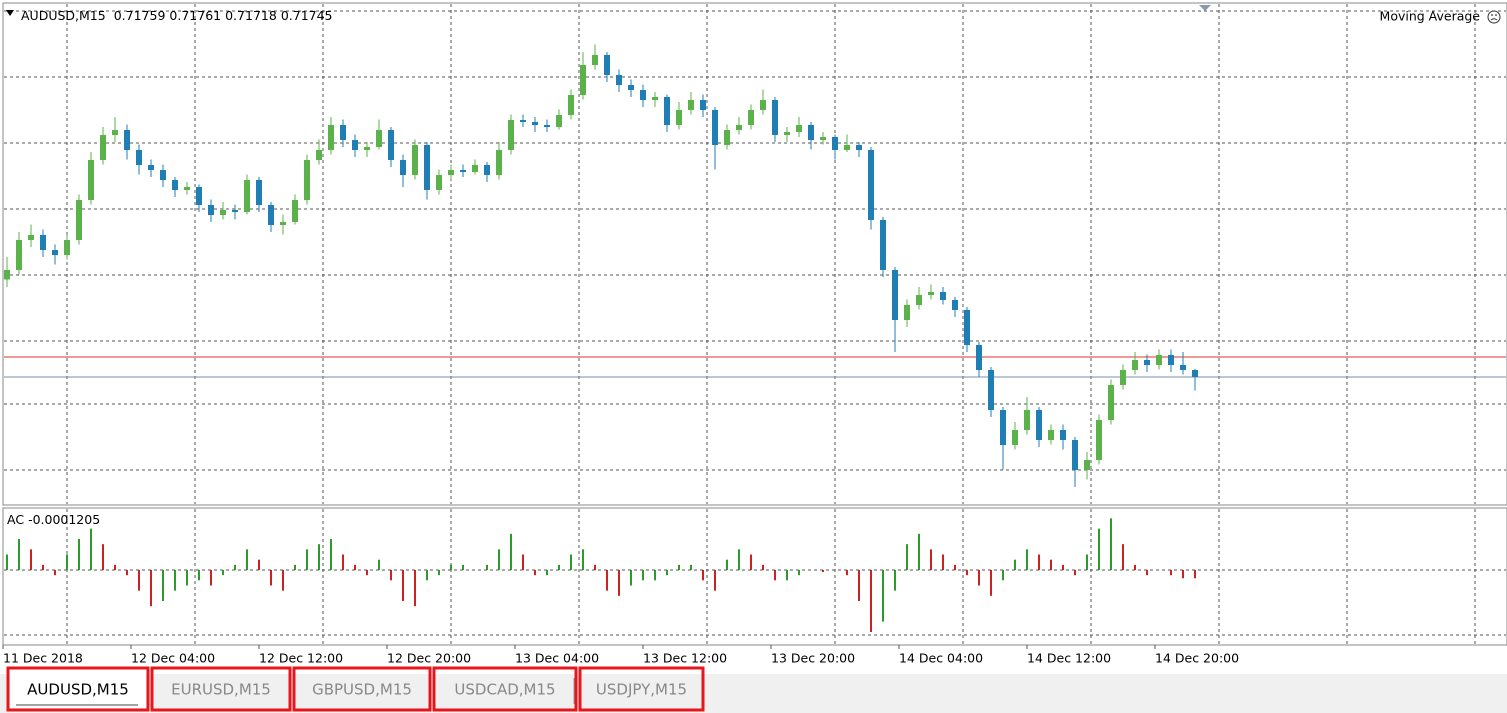 The width and height of the screenshot is (1507, 713). What do you see at coordinates (1197, 658) in the screenshot?
I see `x-tick-label: 14 Dec 20:00` at bounding box center [1197, 658].